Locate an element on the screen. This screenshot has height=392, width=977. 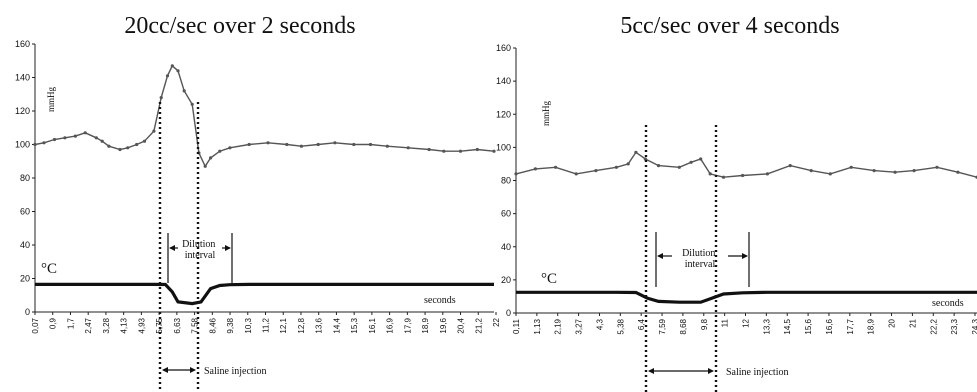
right-x-tick-label: 21 is located at coordinates (912, 322).